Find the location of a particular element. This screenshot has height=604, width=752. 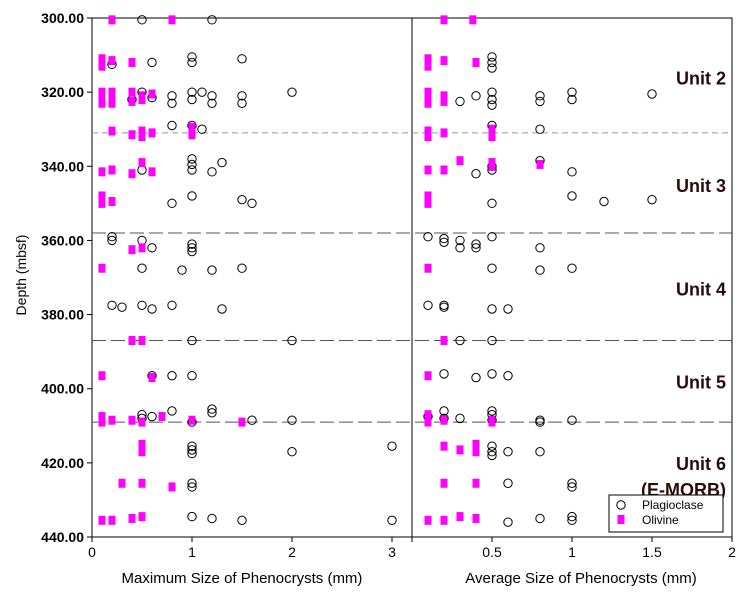

x-tick-label-p2-3: 1.5 is located at coordinates (652, 552).